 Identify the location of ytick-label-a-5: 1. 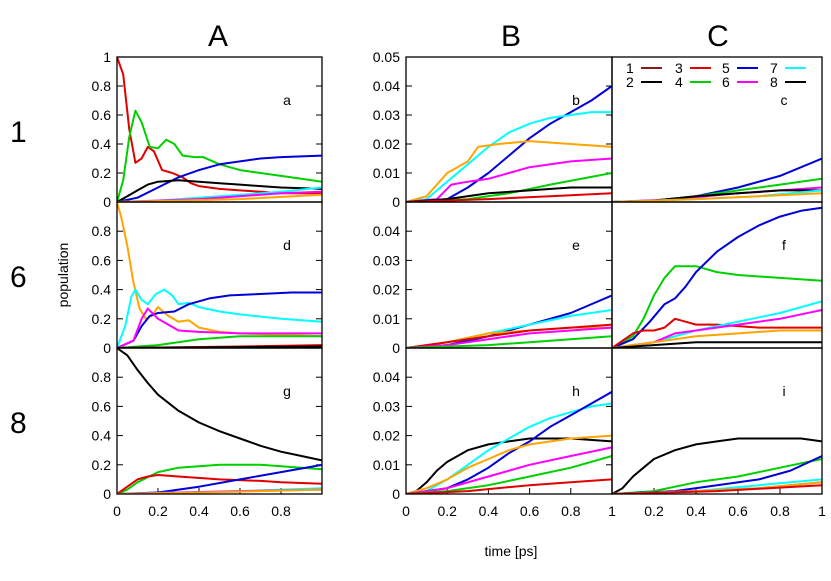
(107, 57).